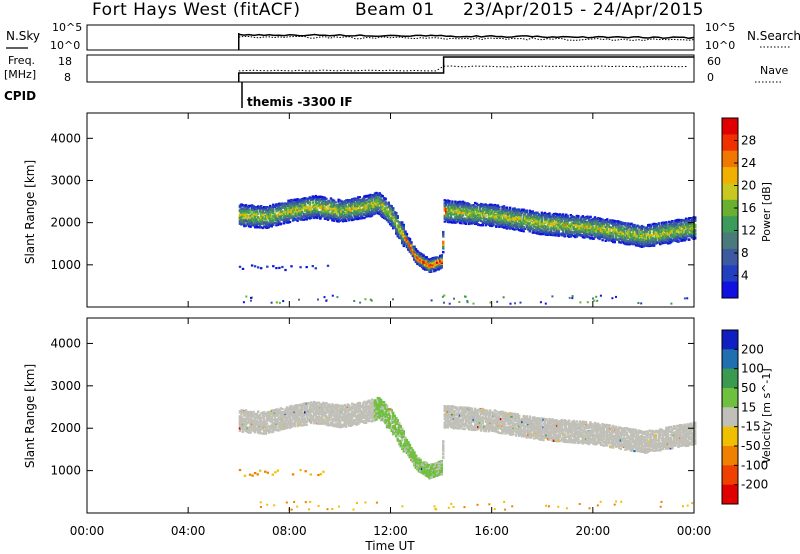 The width and height of the screenshot is (800, 554). I want to click on cpid-label: CPID, so click(20, 96).